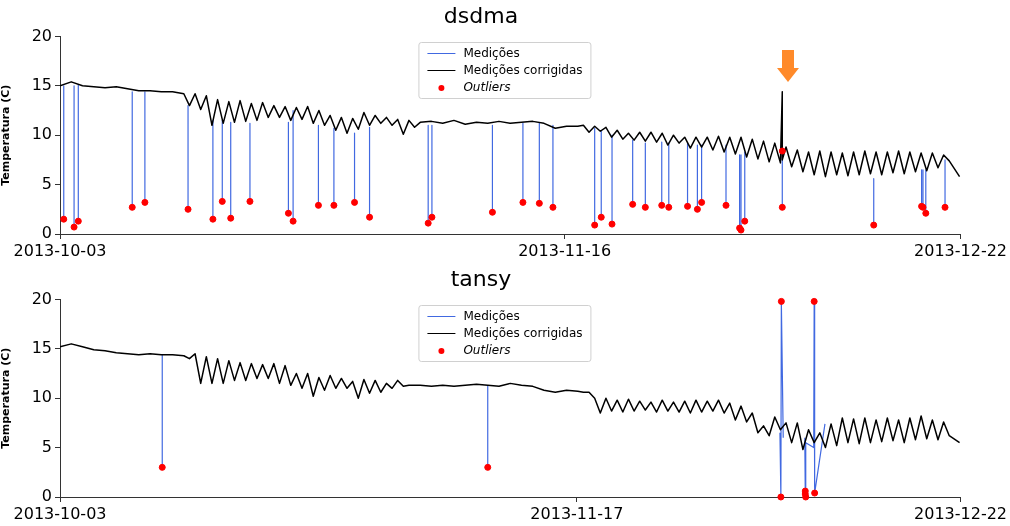 The image size is (1010, 526). What do you see at coordinates (565, 250) in the screenshot?
I see `x-tick-label: 2013-11-16` at bounding box center [565, 250].